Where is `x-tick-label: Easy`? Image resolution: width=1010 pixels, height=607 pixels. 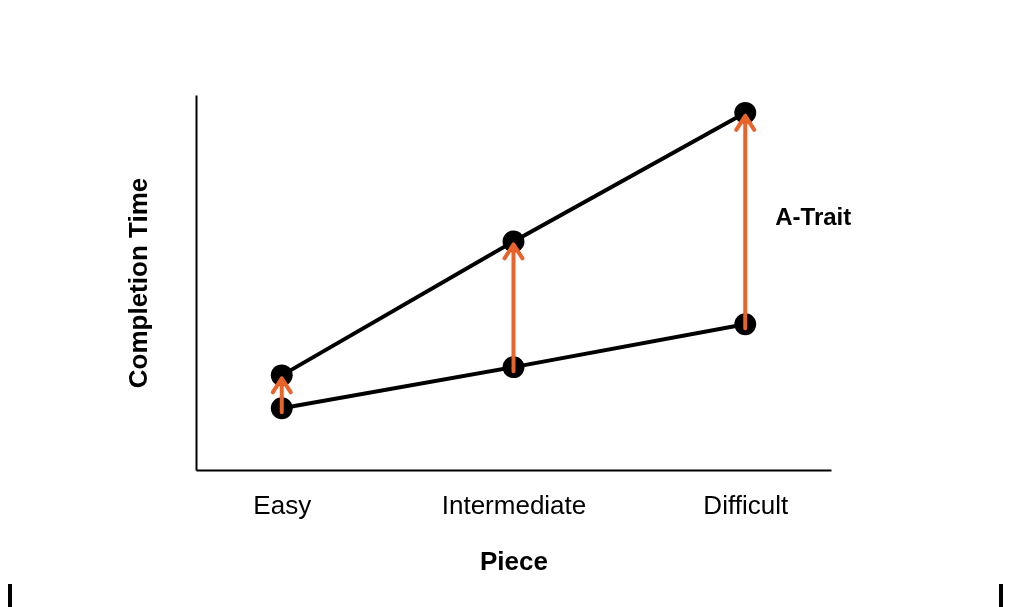 x-tick-label: Easy is located at coordinates (282, 504).